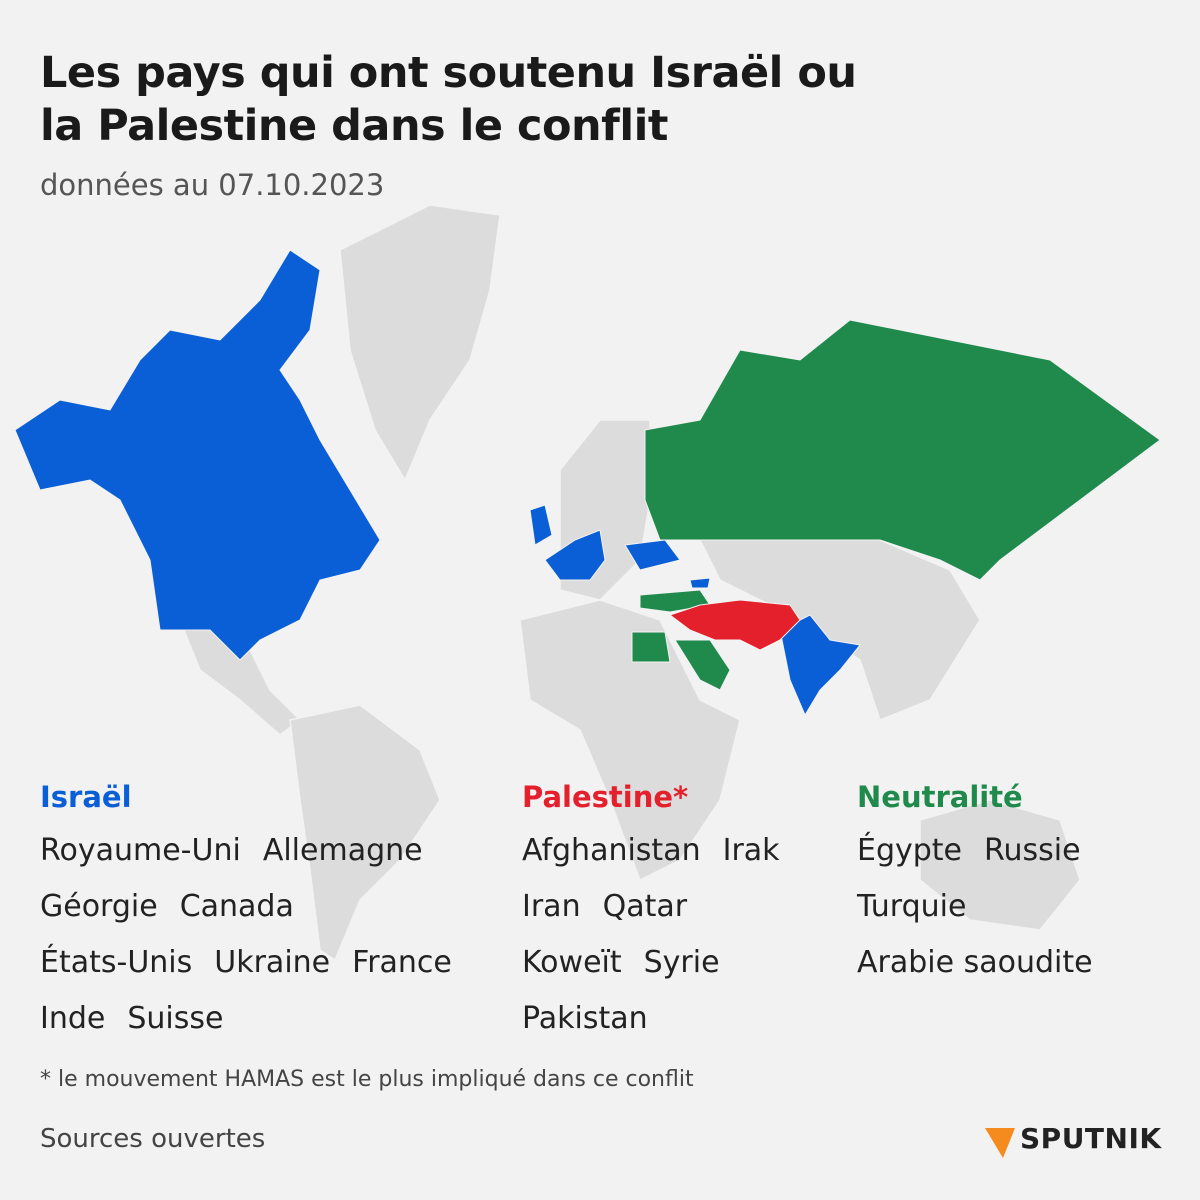 This screenshot has width=1200, height=1200. Describe the element at coordinates (178, 906) in the screenshot. I see `country-row: Géorgie Canada` at that location.